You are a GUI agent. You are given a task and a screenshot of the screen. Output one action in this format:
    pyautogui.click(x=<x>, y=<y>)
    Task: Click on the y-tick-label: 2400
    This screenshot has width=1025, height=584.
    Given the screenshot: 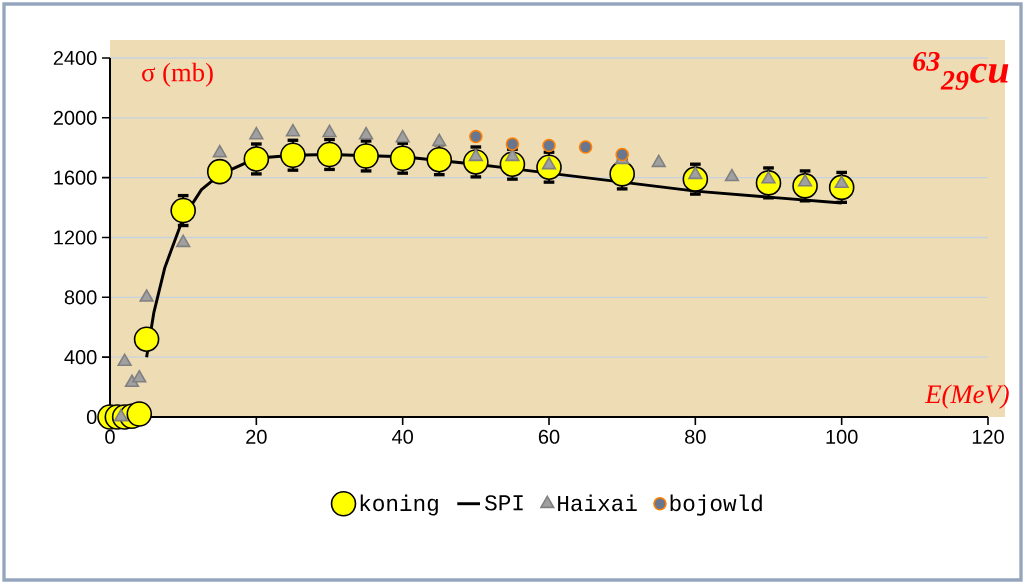 What is the action you would take?
    pyautogui.click(x=75, y=58)
    